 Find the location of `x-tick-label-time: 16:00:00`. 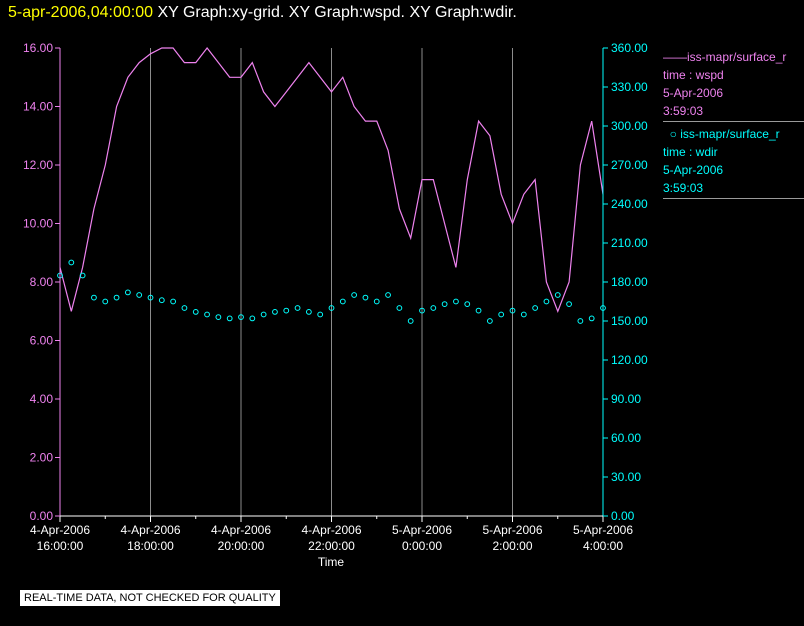

x-tick-label-time: 16:00:00 is located at coordinates (60, 546).